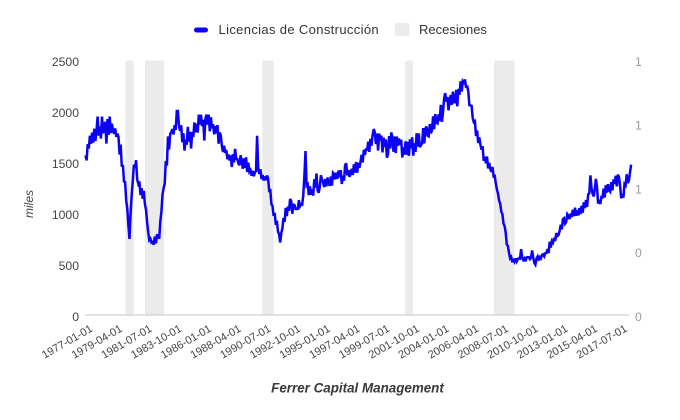 The height and width of the screenshot is (420, 680). I want to click on svg-text: Ferrer Capital Management, so click(357, 388).